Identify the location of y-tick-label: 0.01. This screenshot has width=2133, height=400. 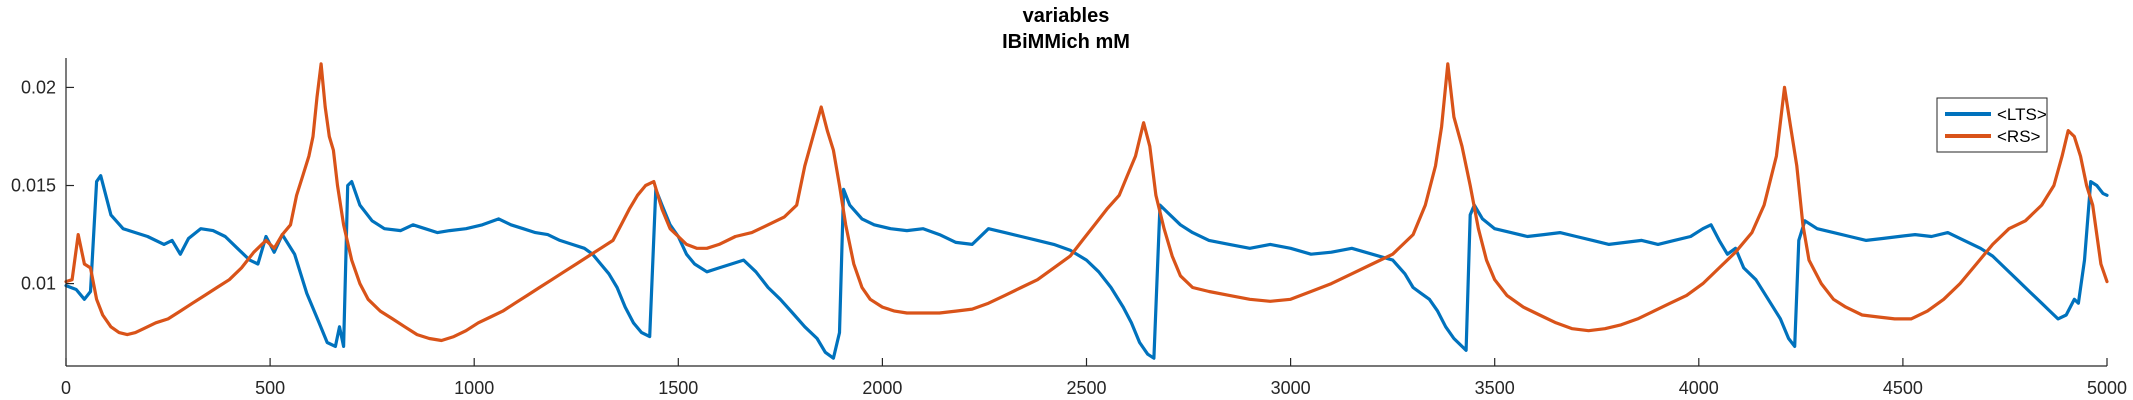
(38, 284).